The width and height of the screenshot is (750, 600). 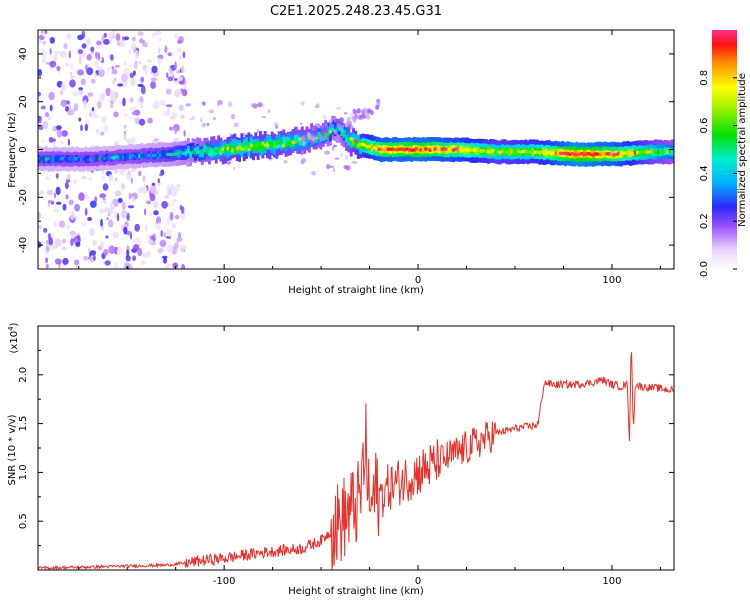 What do you see at coordinates (704, 126) in the screenshot?
I see `colorbar-tick-label: 0.6` at bounding box center [704, 126].